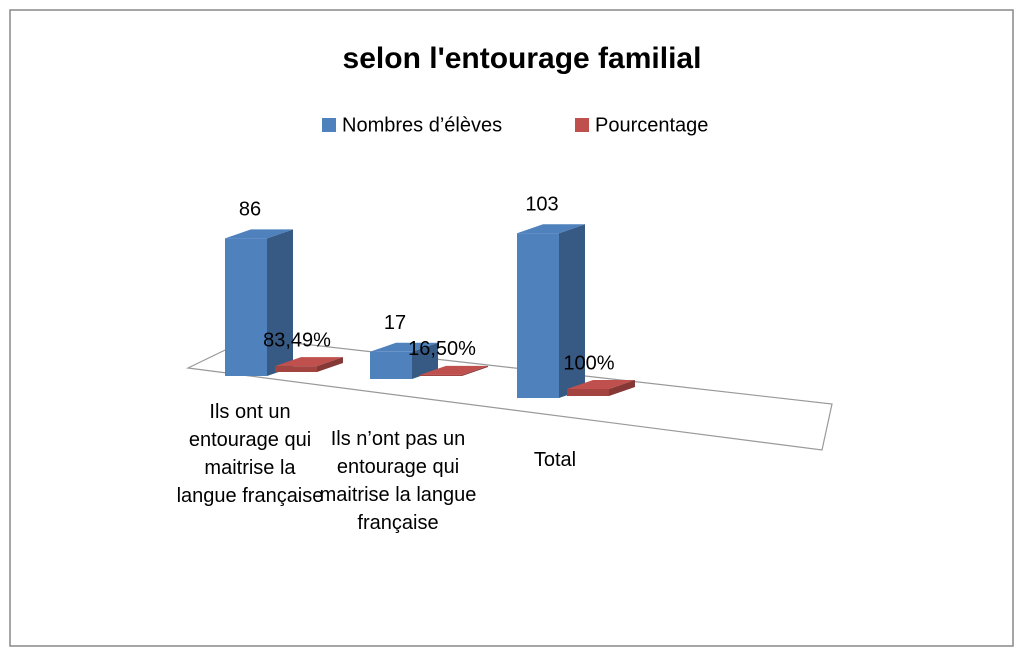  What do you see at coordinates (395, 323) in the screenshot?
I see `data-label: 17` at bounding box center [395, 323].